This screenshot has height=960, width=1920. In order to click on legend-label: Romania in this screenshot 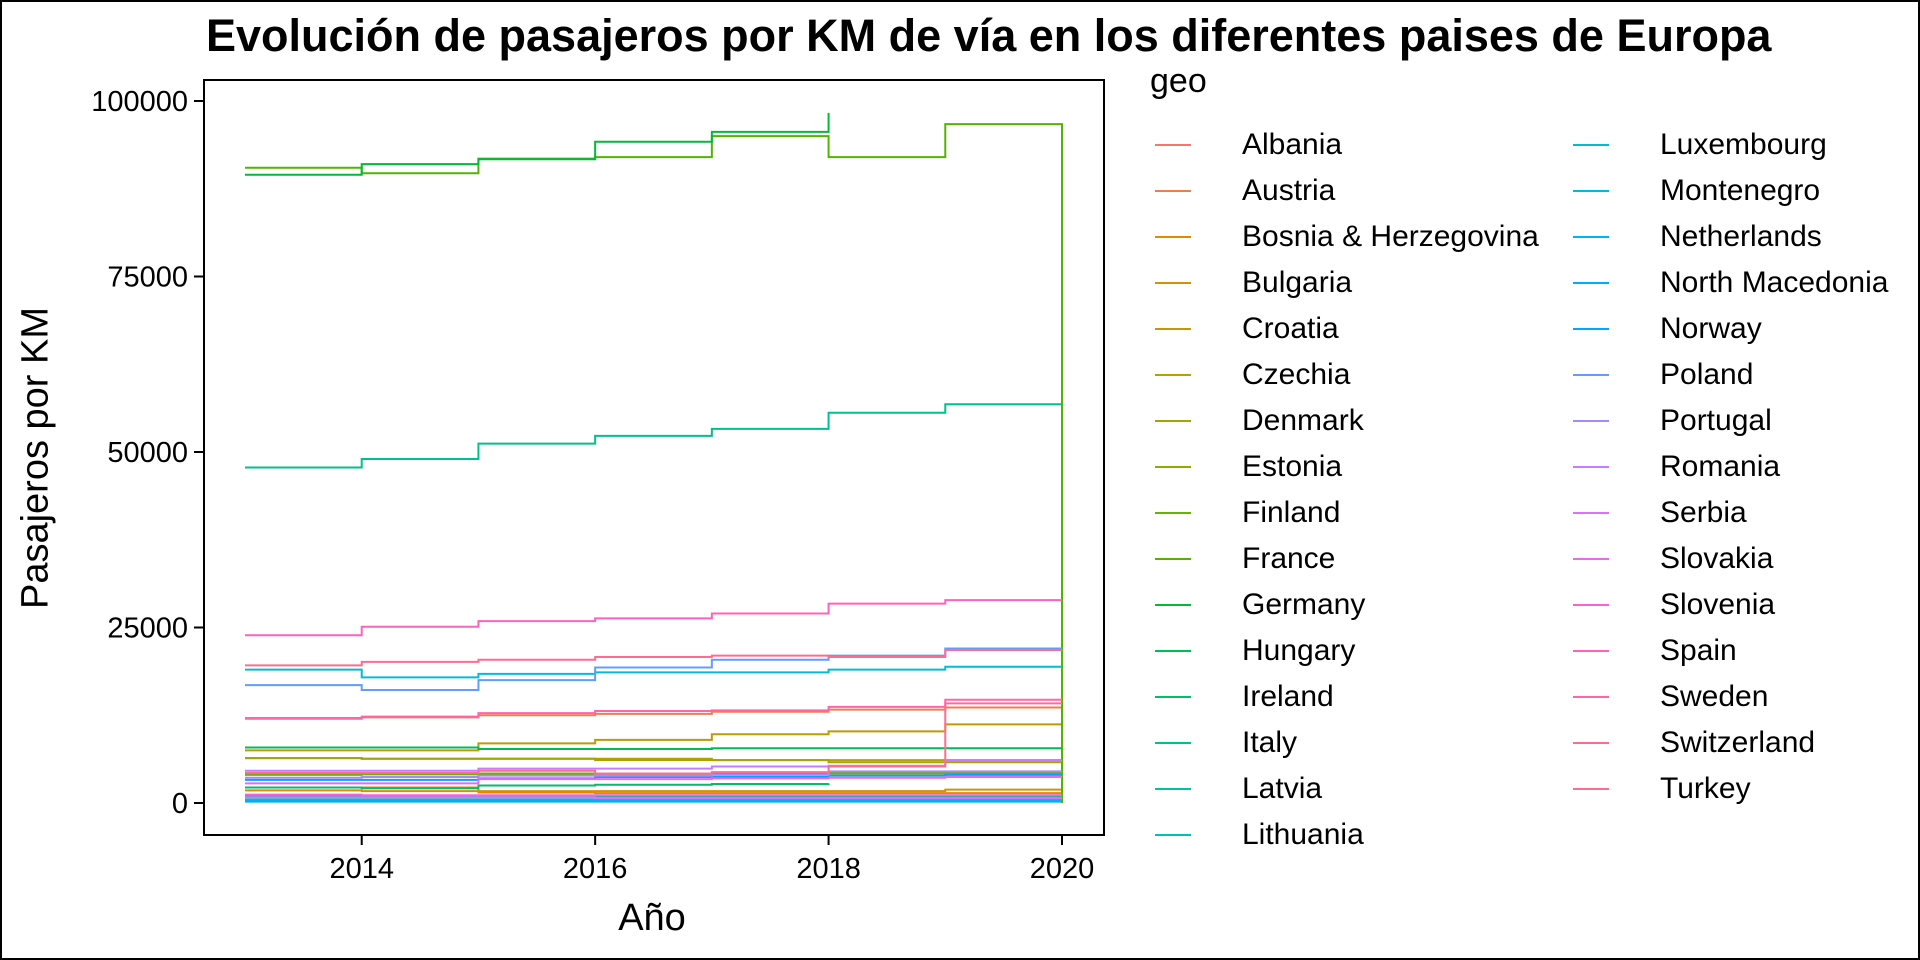, I will do `click(1720, 466)`.